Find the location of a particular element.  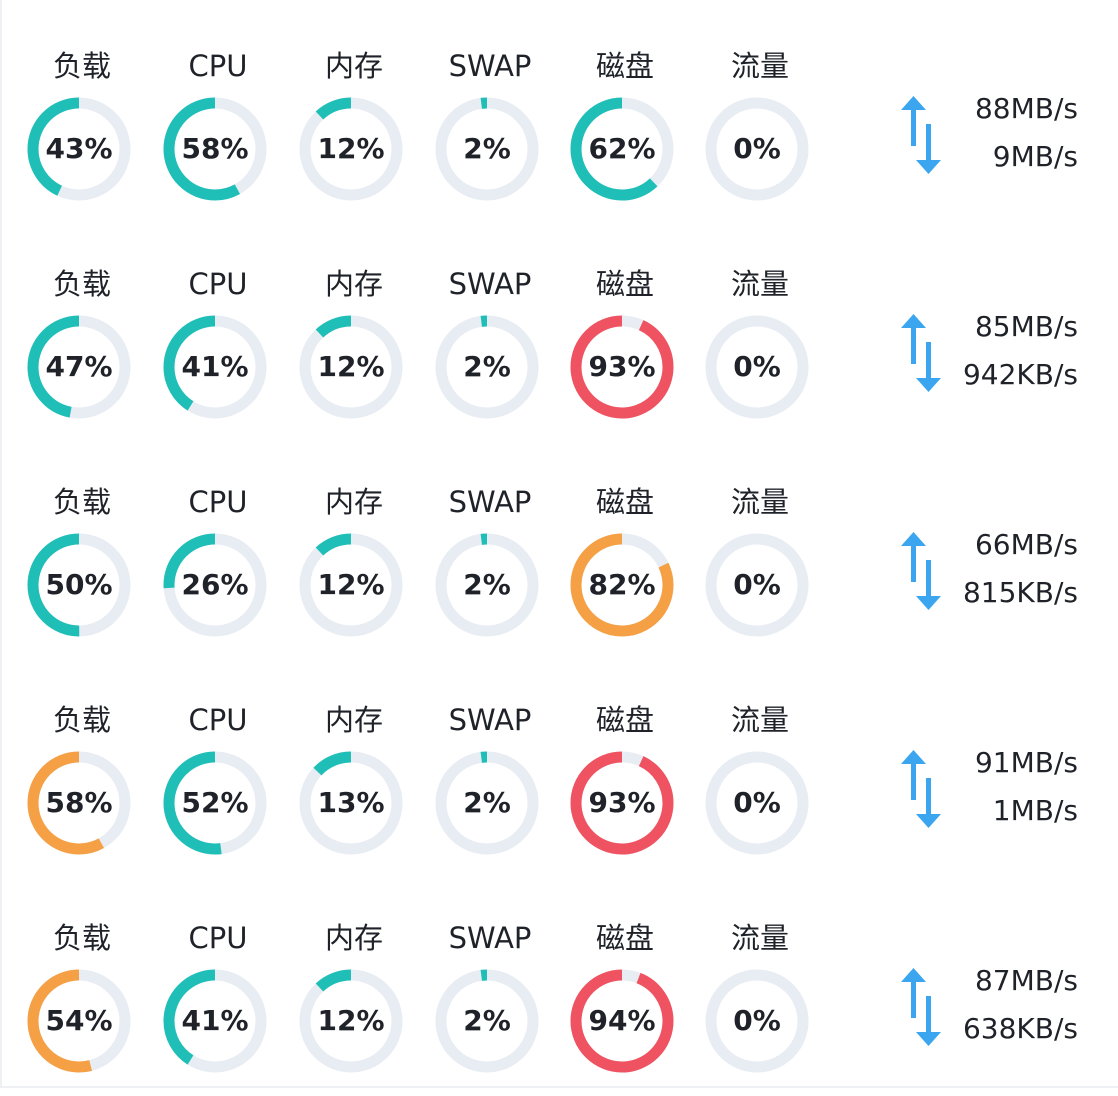

usage-gauge: 54% is located at coordinates (79, 1021).